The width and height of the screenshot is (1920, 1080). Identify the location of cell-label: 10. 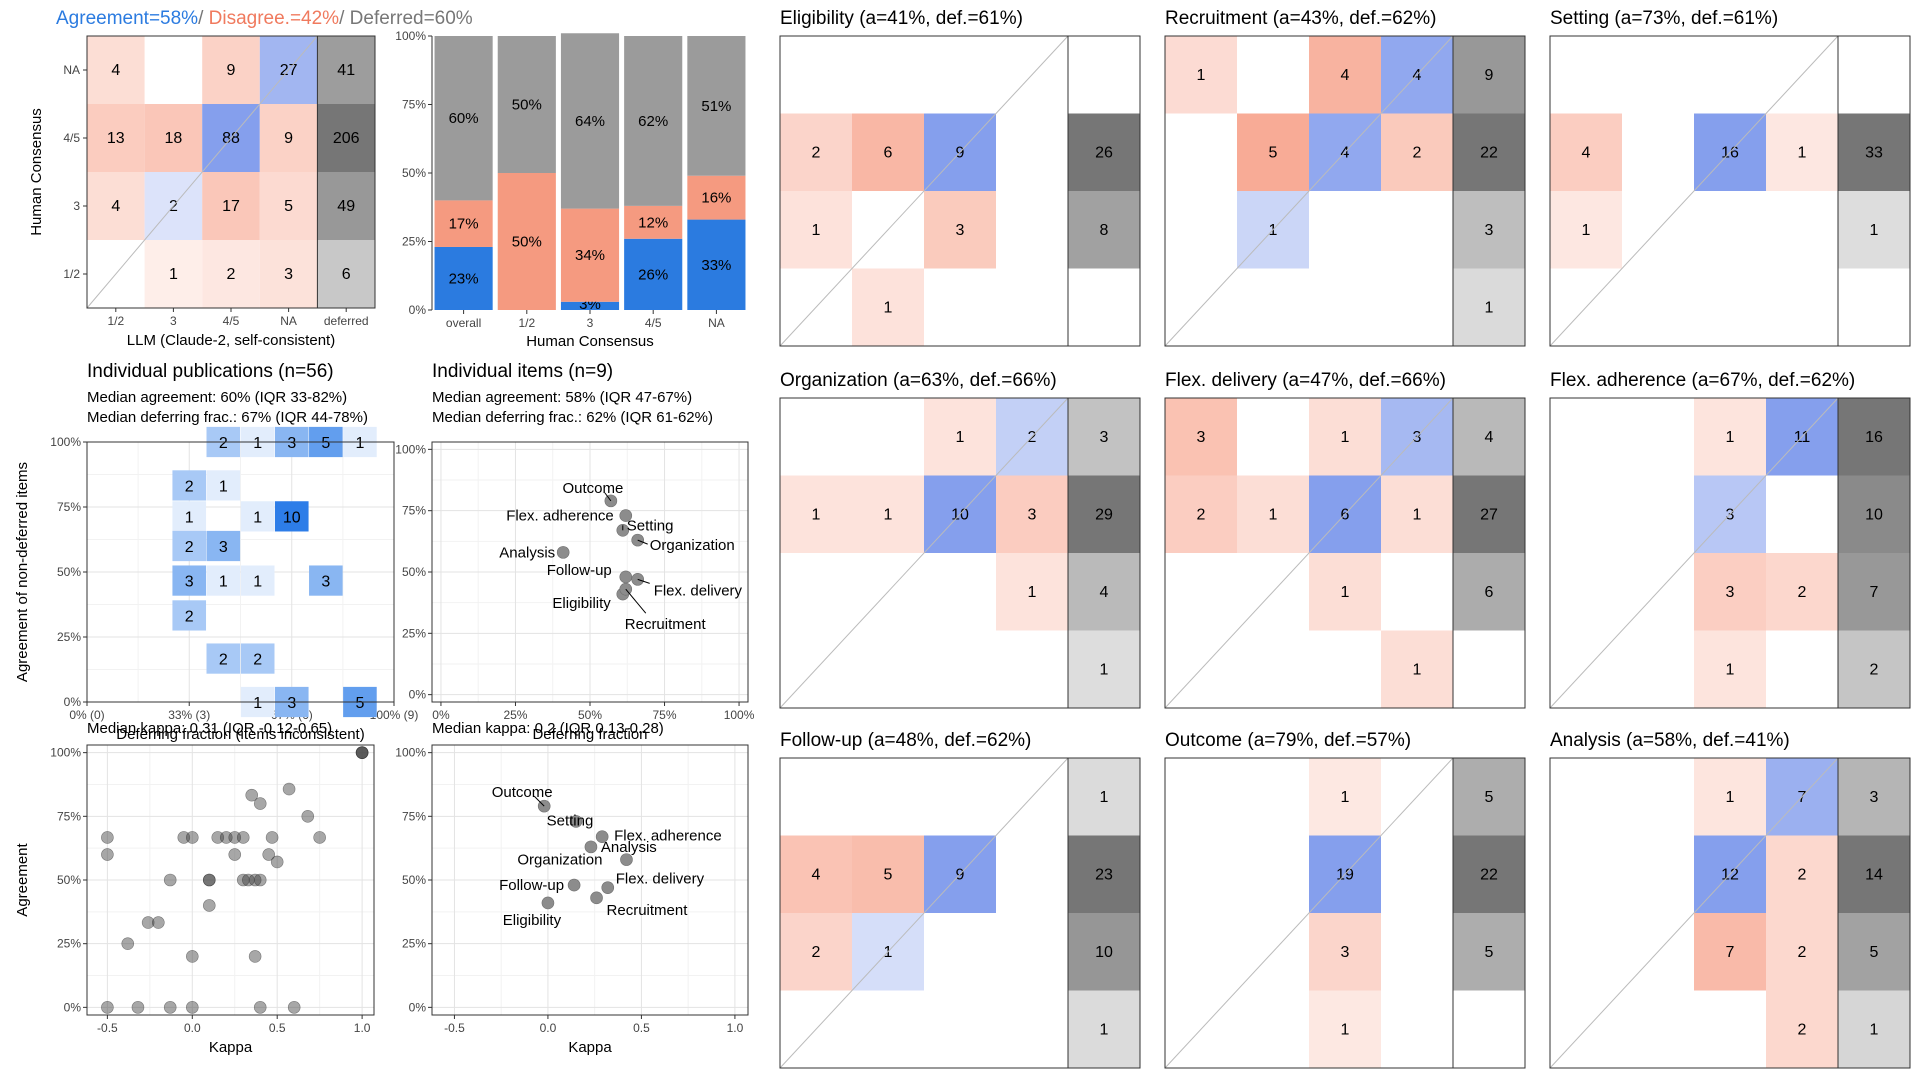
(1874, 514).